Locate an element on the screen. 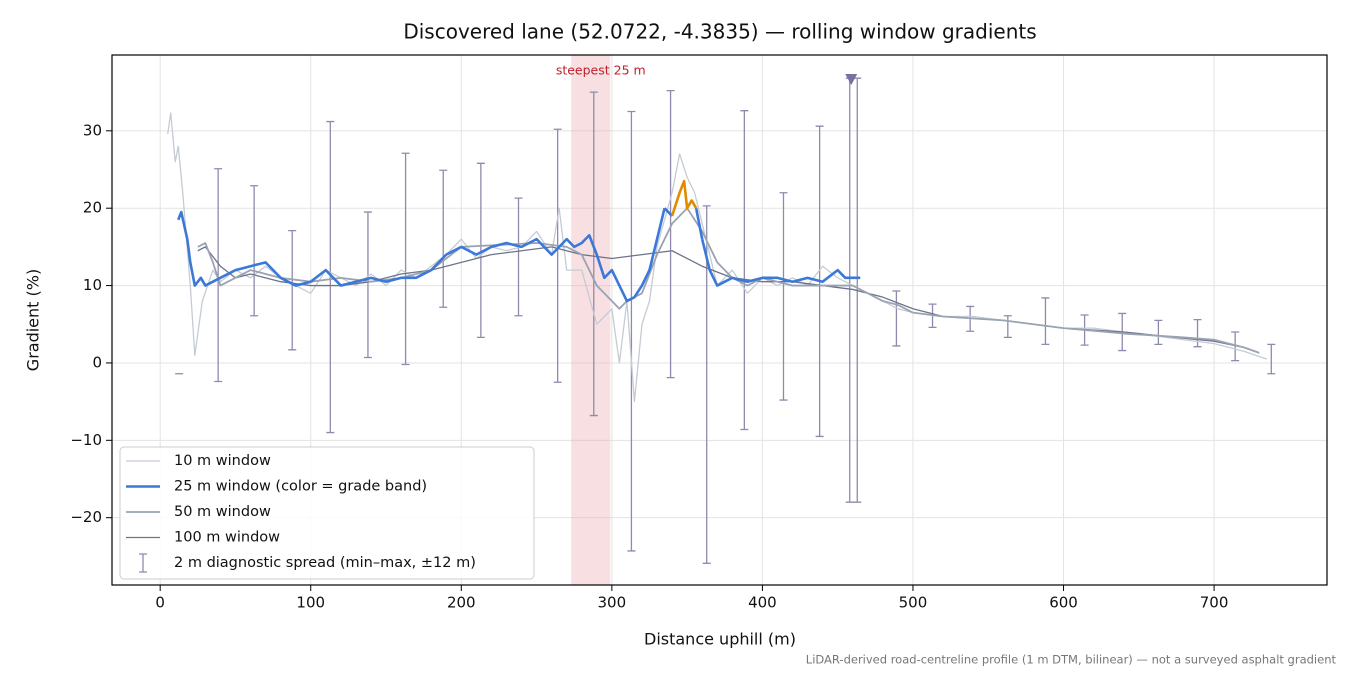  y-tick-label: 10 is located at coordinates (92, 285).